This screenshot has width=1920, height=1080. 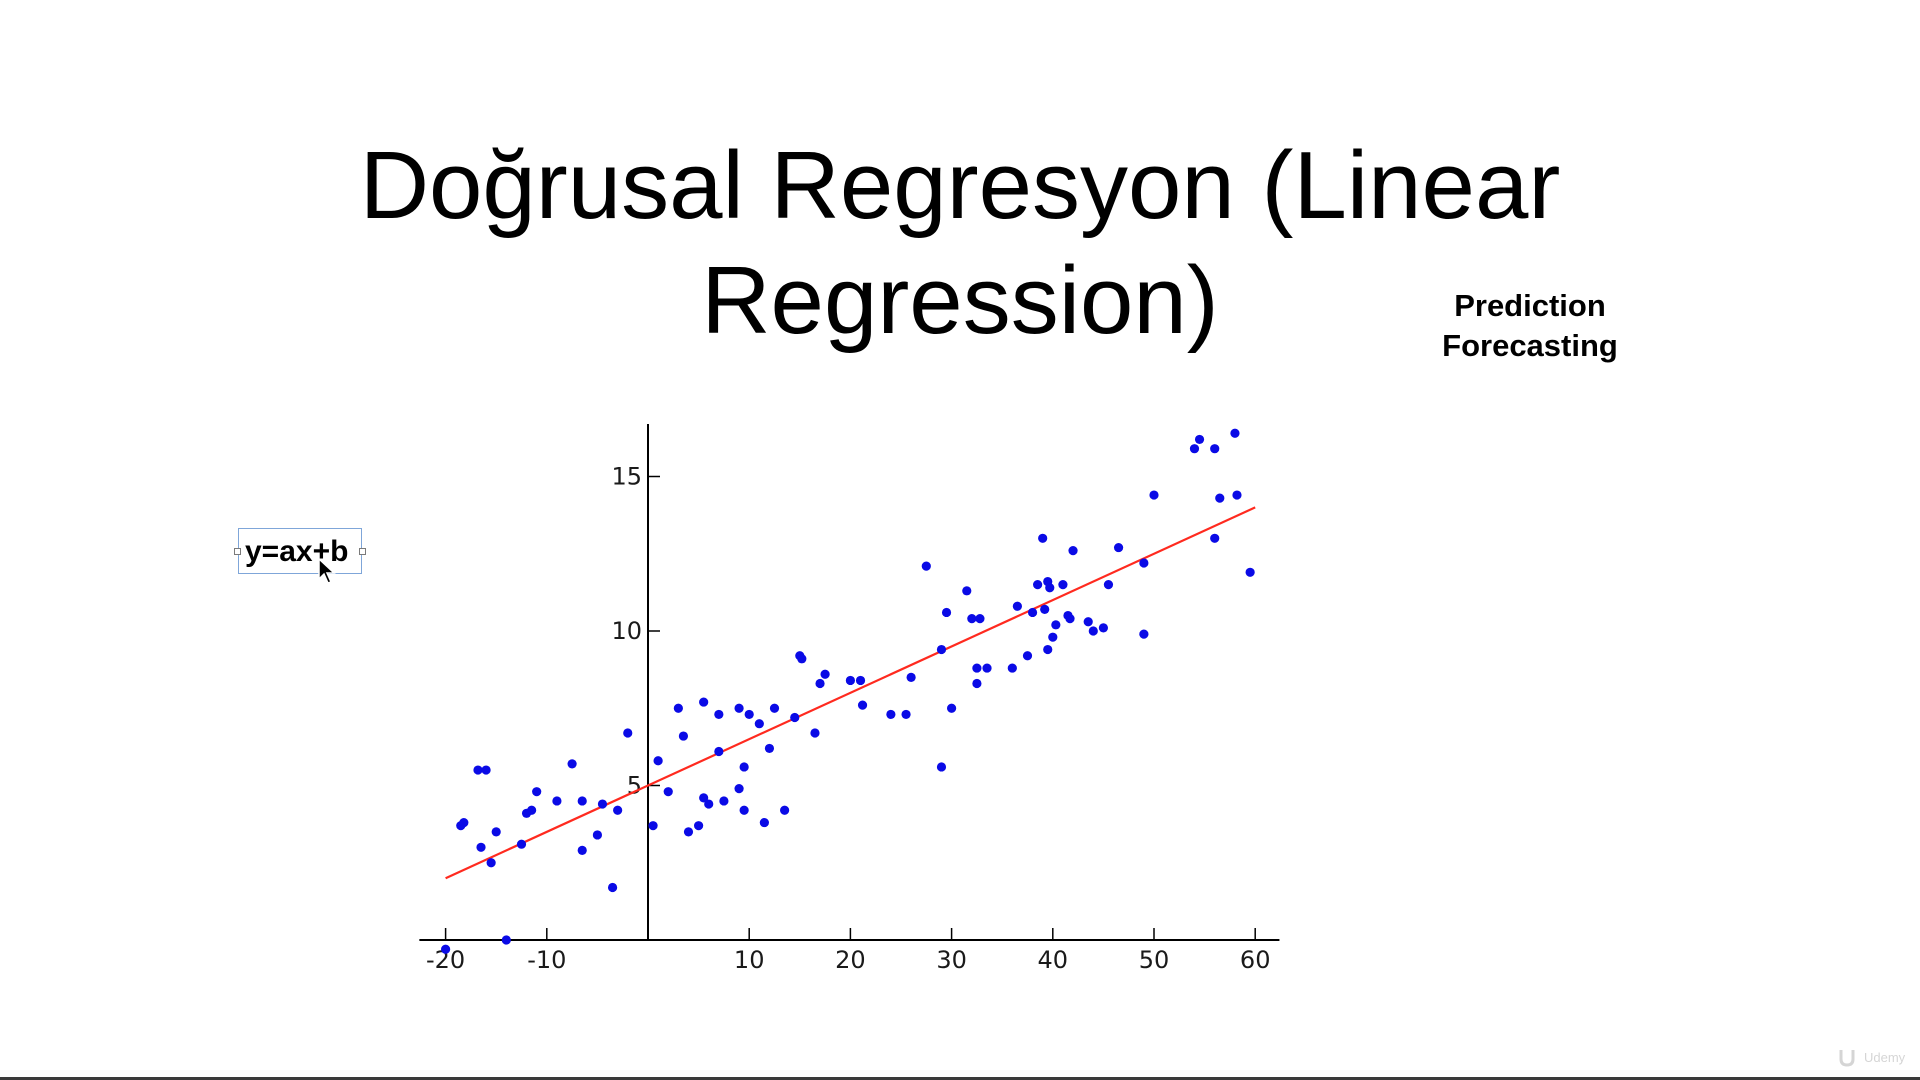 I want to click on side-note-forecasting: Forecasting, so click(x=1530, y=345).